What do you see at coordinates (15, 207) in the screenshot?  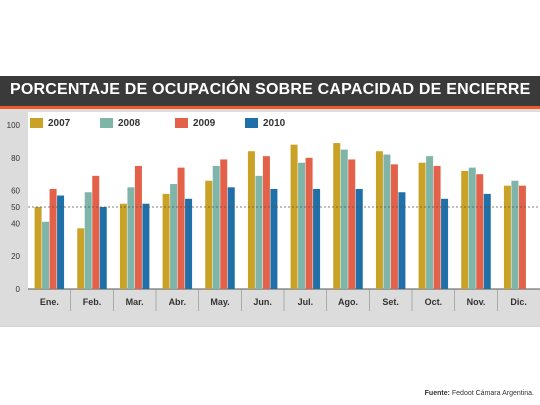 I see `y-tick-label: 50` at bounding box center [15, 207].